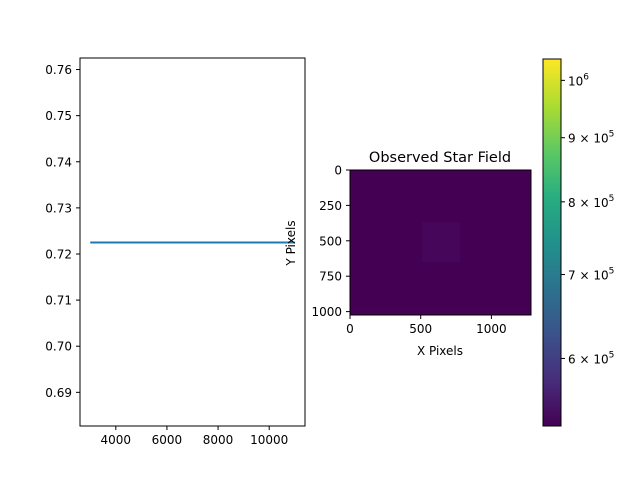 The height and width of the screenshot is (480, 640). I want to click on line-y-tick-label: 0.75, so click(58, 116).